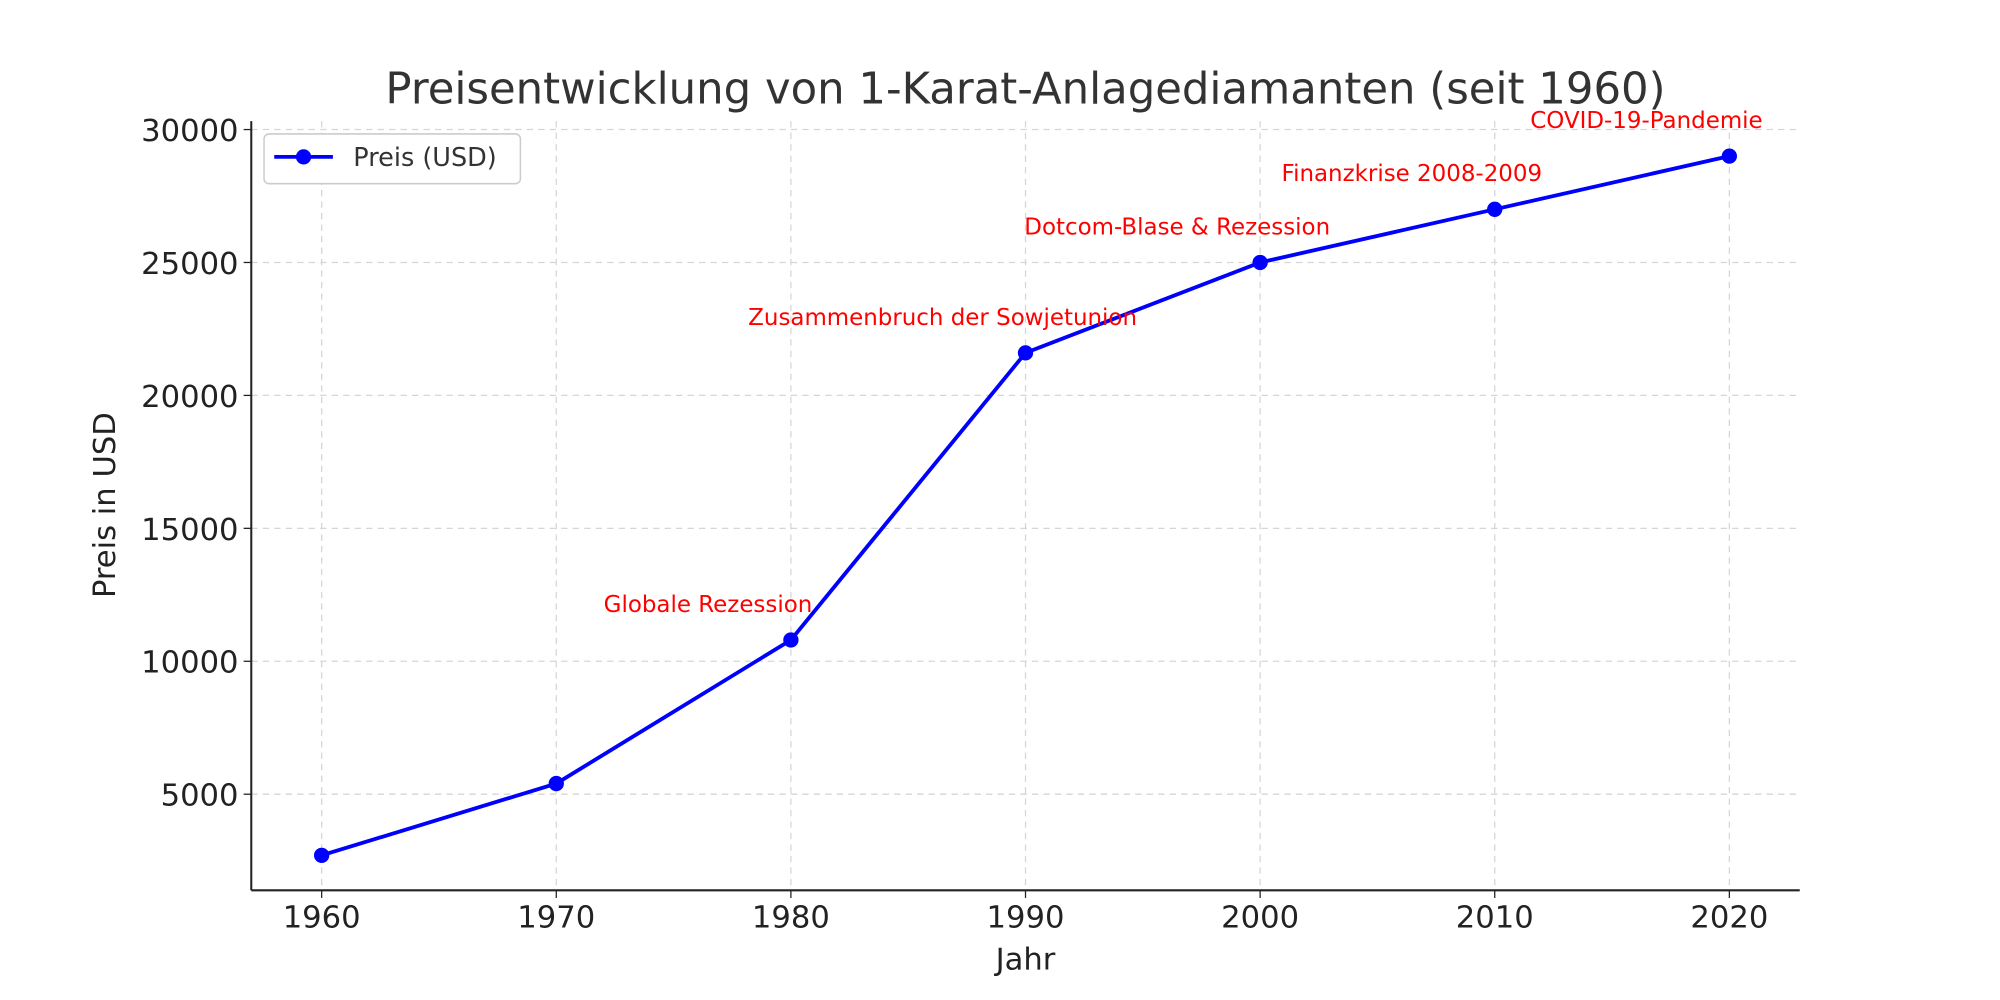 The image size is (2000, 1000). Describe the element at coordinates (189, 131) in the screenshot. I see `y-tick-label: 30000` at that location.